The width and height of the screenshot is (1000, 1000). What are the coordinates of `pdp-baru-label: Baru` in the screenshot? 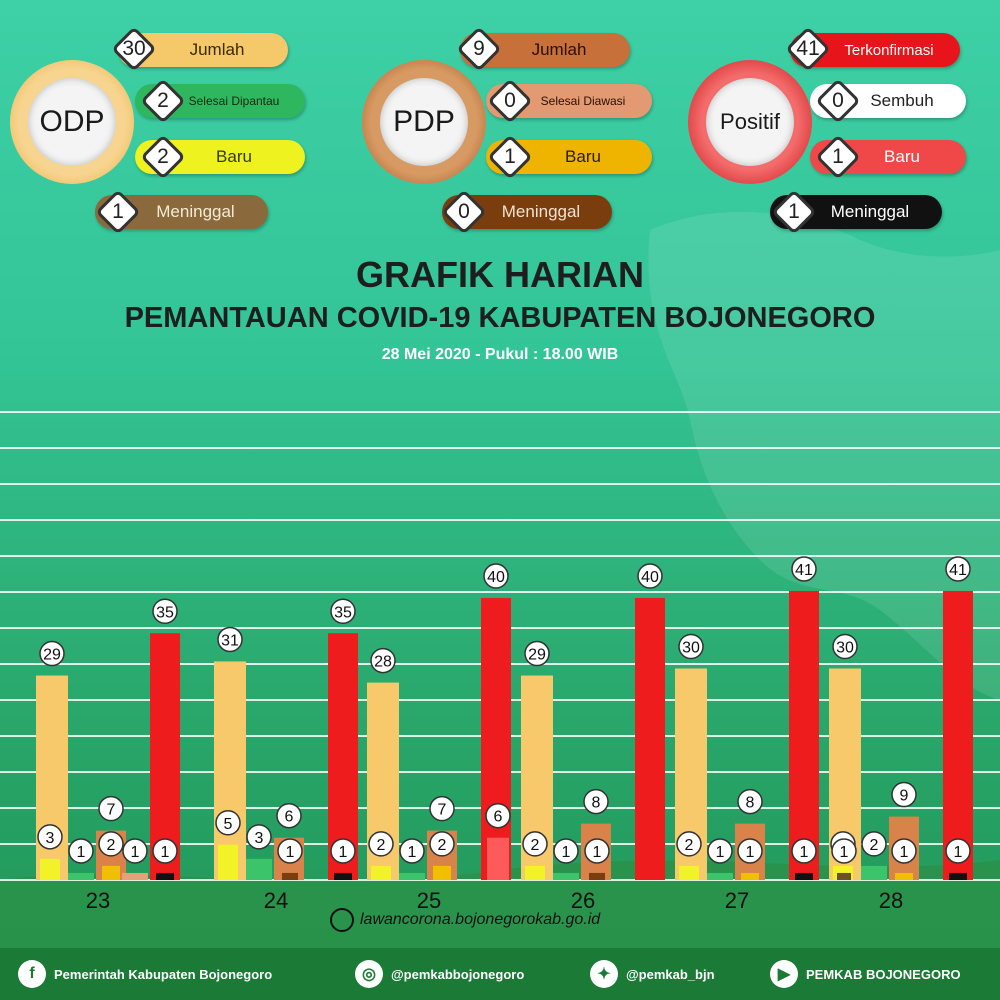 It's located at (583, 156).